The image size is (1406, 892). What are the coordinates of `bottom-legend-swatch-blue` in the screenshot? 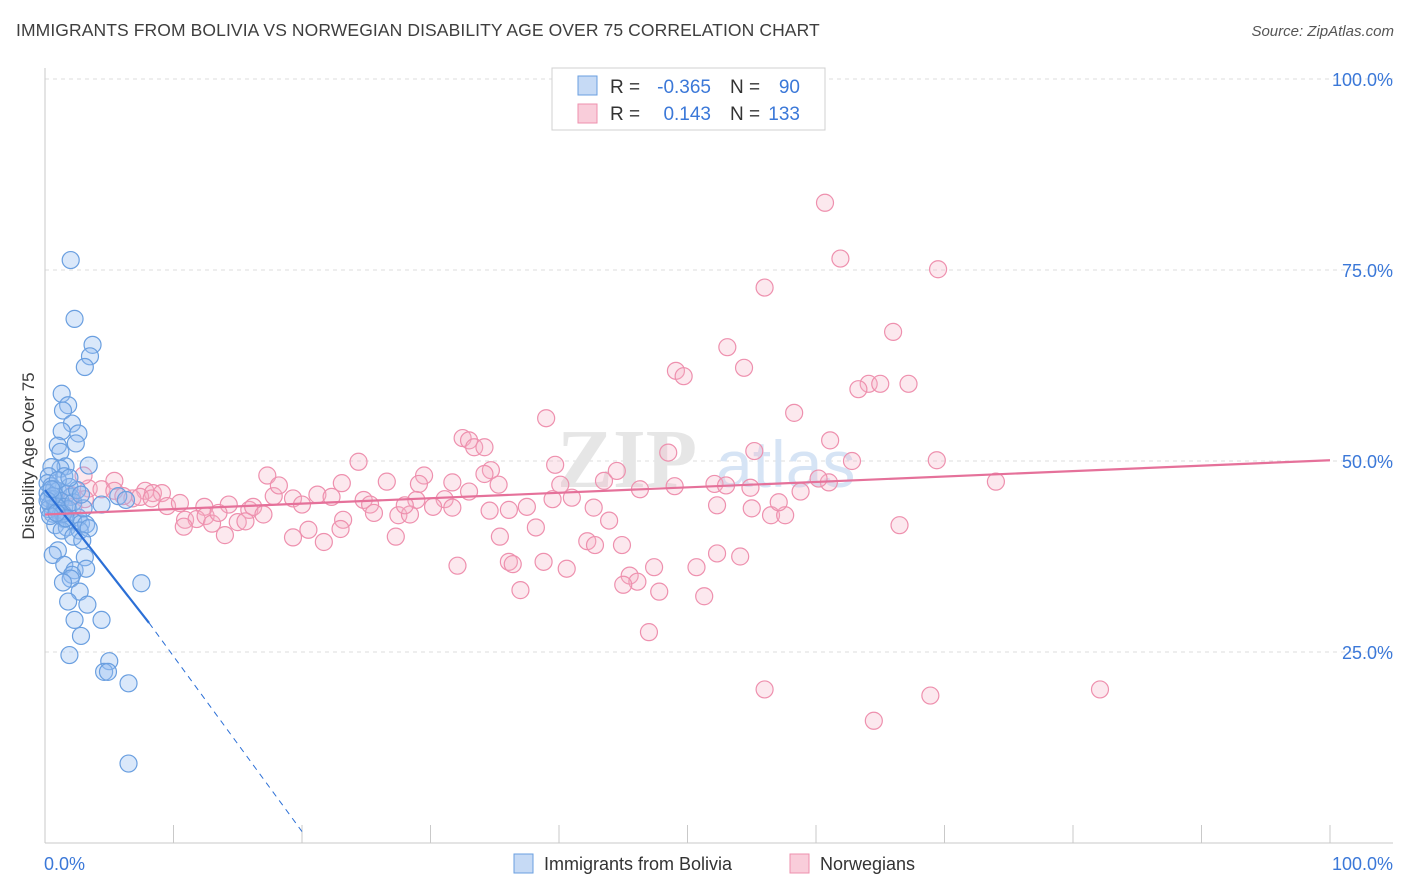 It's located at (523, 863).